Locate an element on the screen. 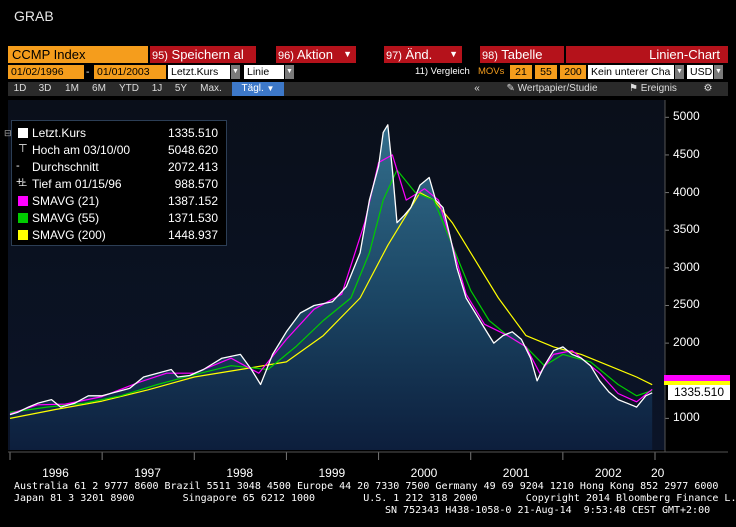 The image size is (736, 527). security-study-button: ✎ Wertpapier/Studie is located at coordinates (552, 89).